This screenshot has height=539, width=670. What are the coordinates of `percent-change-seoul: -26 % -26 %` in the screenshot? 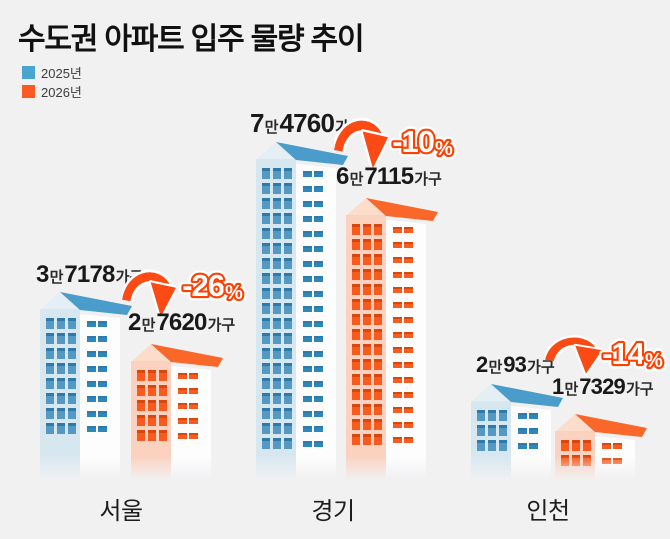 It's located at (213, 285).